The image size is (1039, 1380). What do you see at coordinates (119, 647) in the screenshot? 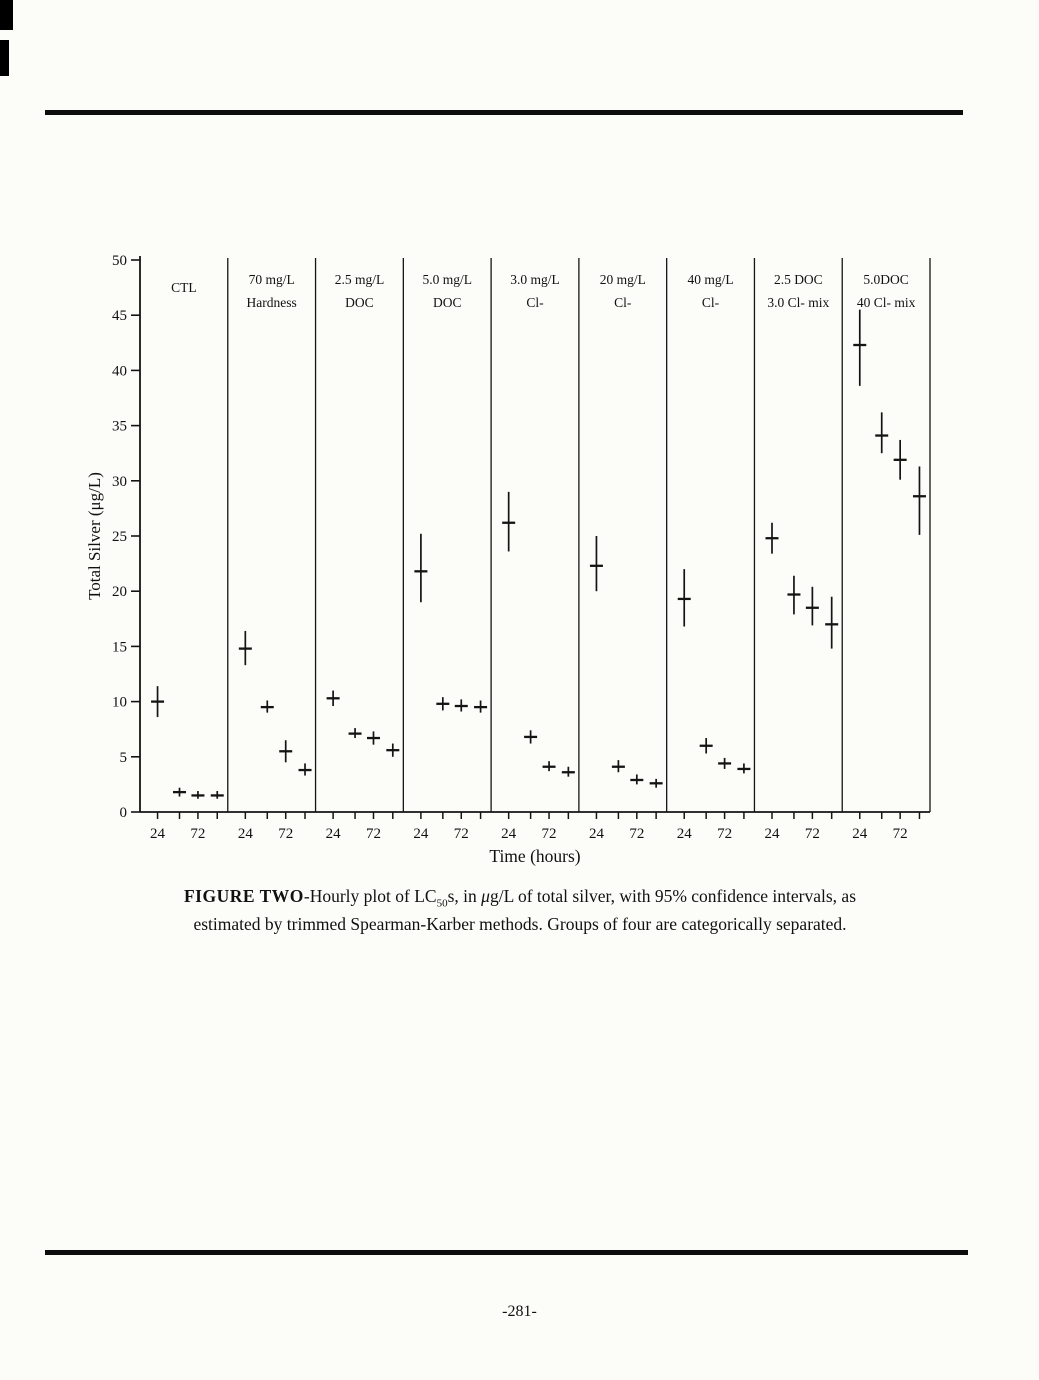
I see `y-tick-label: 15` at bounding box center [119, 647].